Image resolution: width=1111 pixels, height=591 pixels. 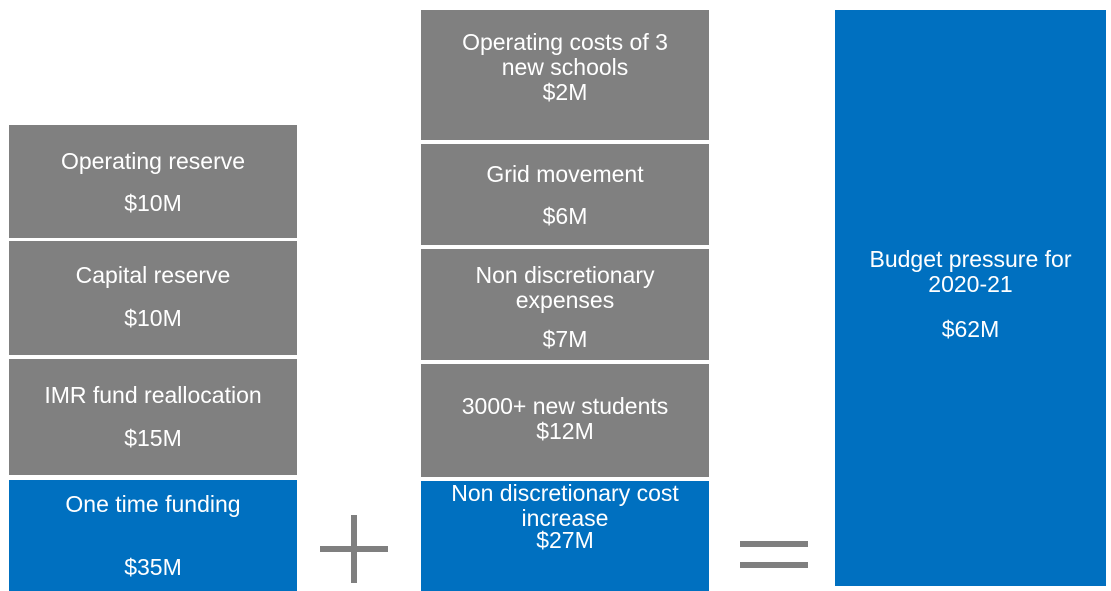 What do you see at coordinates (153, 438) in the screenshot?
I see `box-amount: $15M` at bounding box center [153, 438].